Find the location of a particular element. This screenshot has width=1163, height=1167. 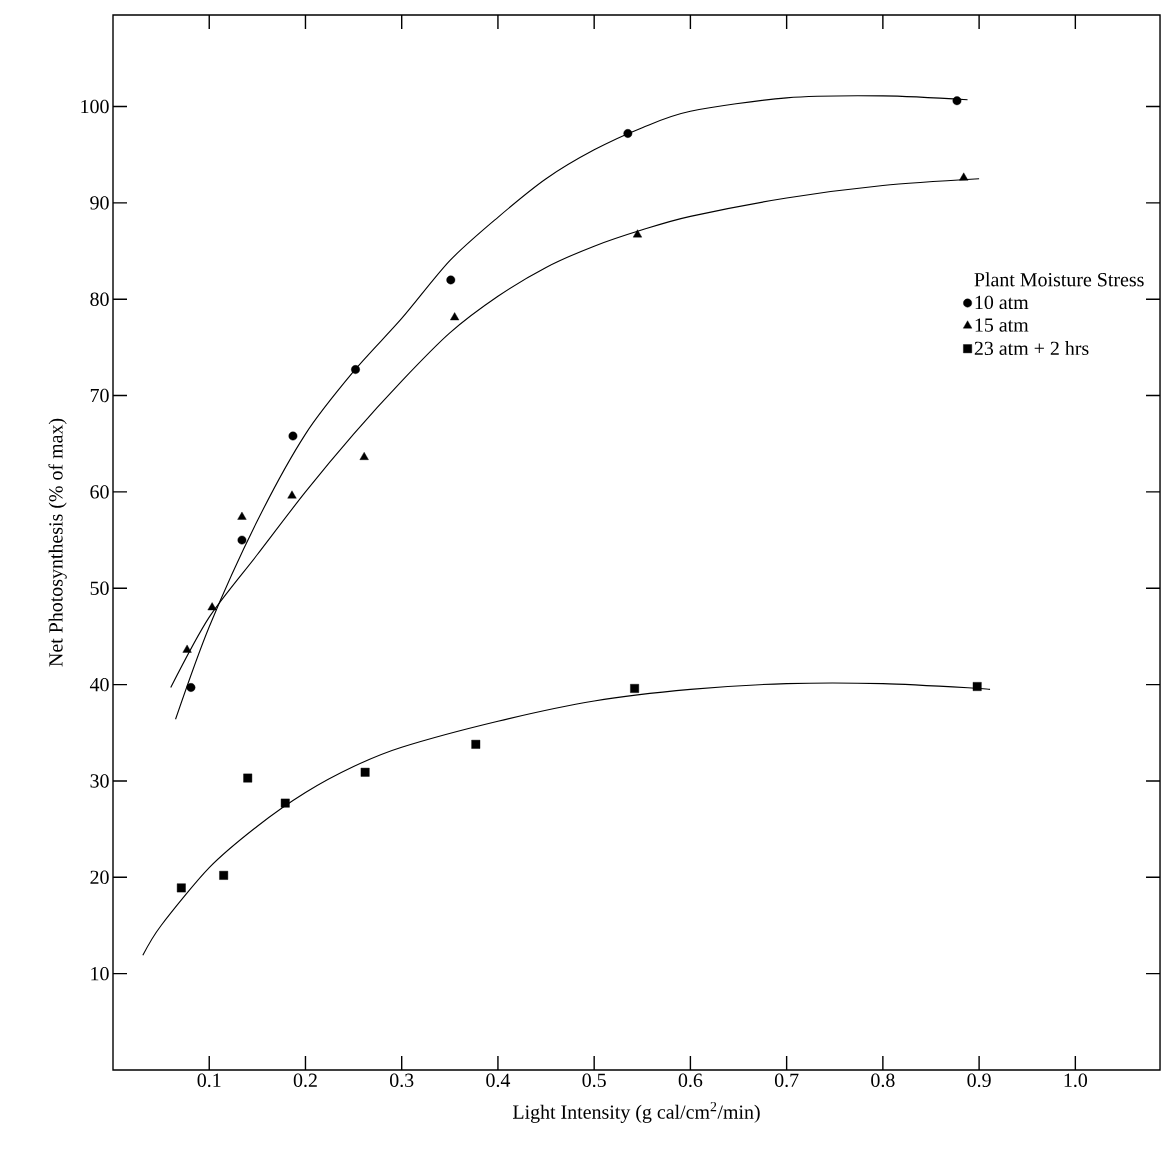

x-tick-label: 0.9 is located at coordinates (979, 1080).